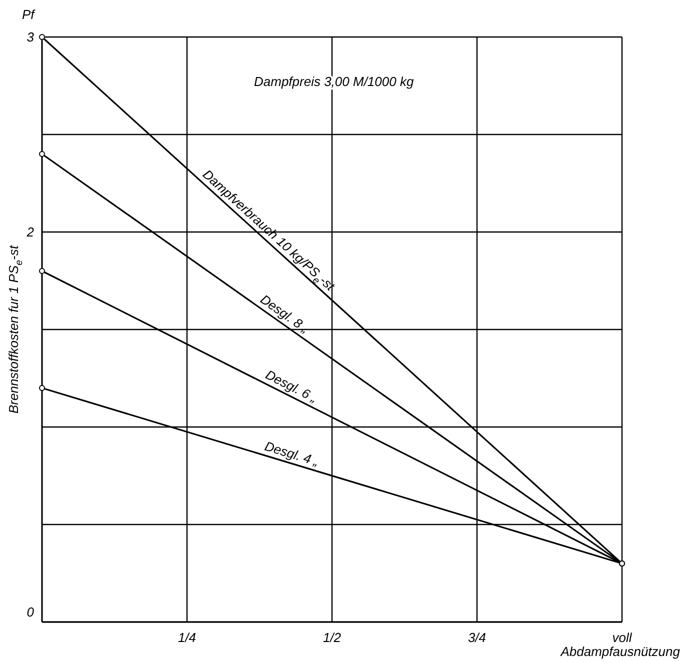 This screenshot has height=662, width=684. Describe the element at coordinates (291, 453) in the screenshot. I see `text: Desgl. 4 „` at that location.